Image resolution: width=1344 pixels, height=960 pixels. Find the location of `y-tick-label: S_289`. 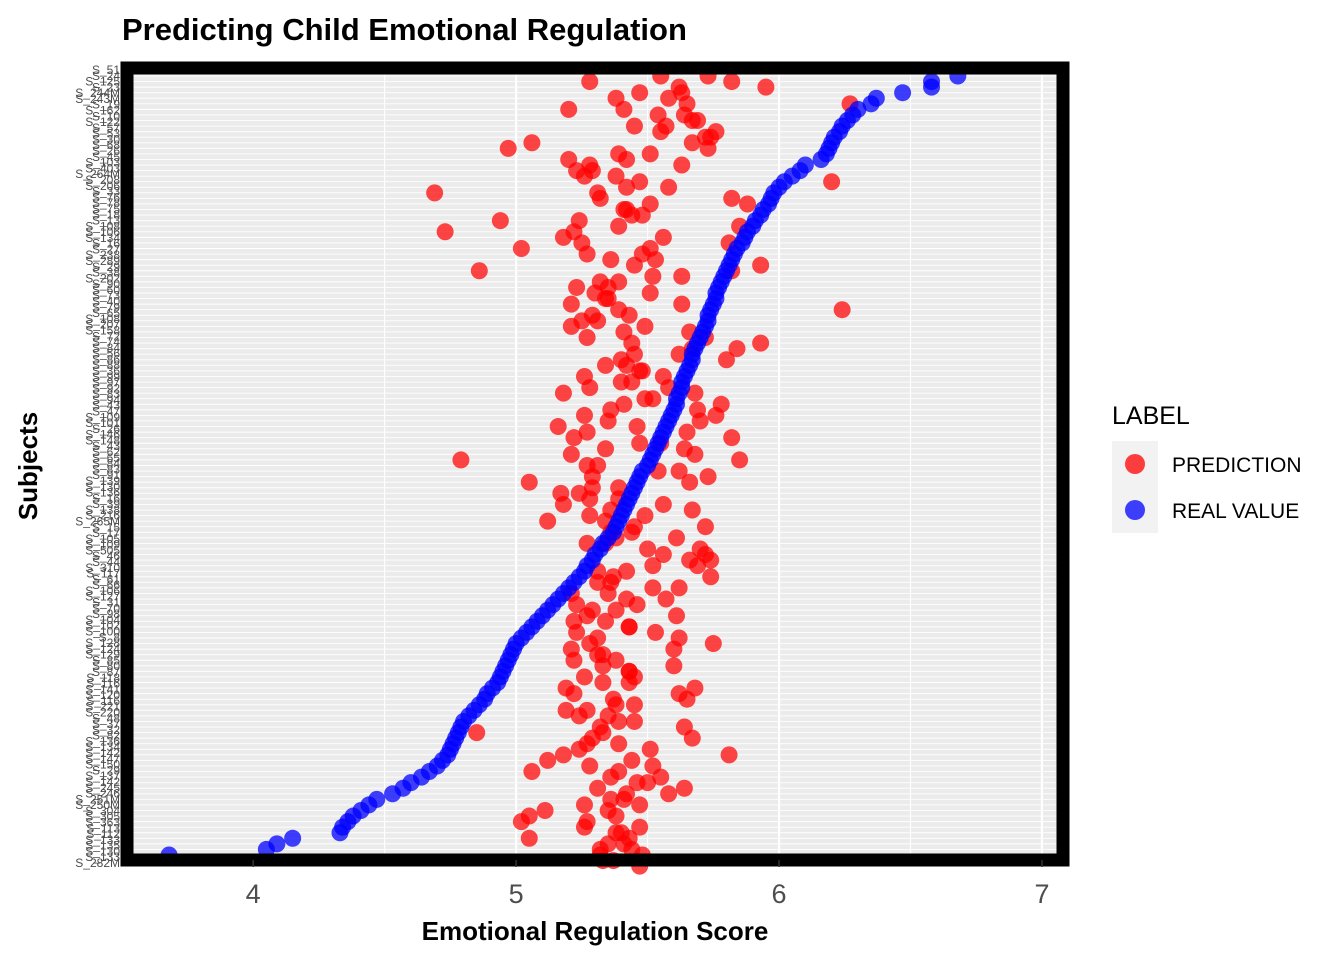

y-tick-label: S_289 is located at coordinates (102, 261).